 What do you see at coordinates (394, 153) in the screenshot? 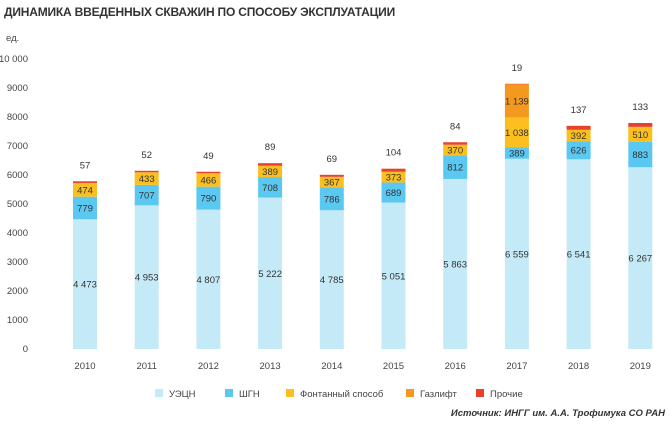
I see `total-top-label: 104` at bounding box center [394, 153].